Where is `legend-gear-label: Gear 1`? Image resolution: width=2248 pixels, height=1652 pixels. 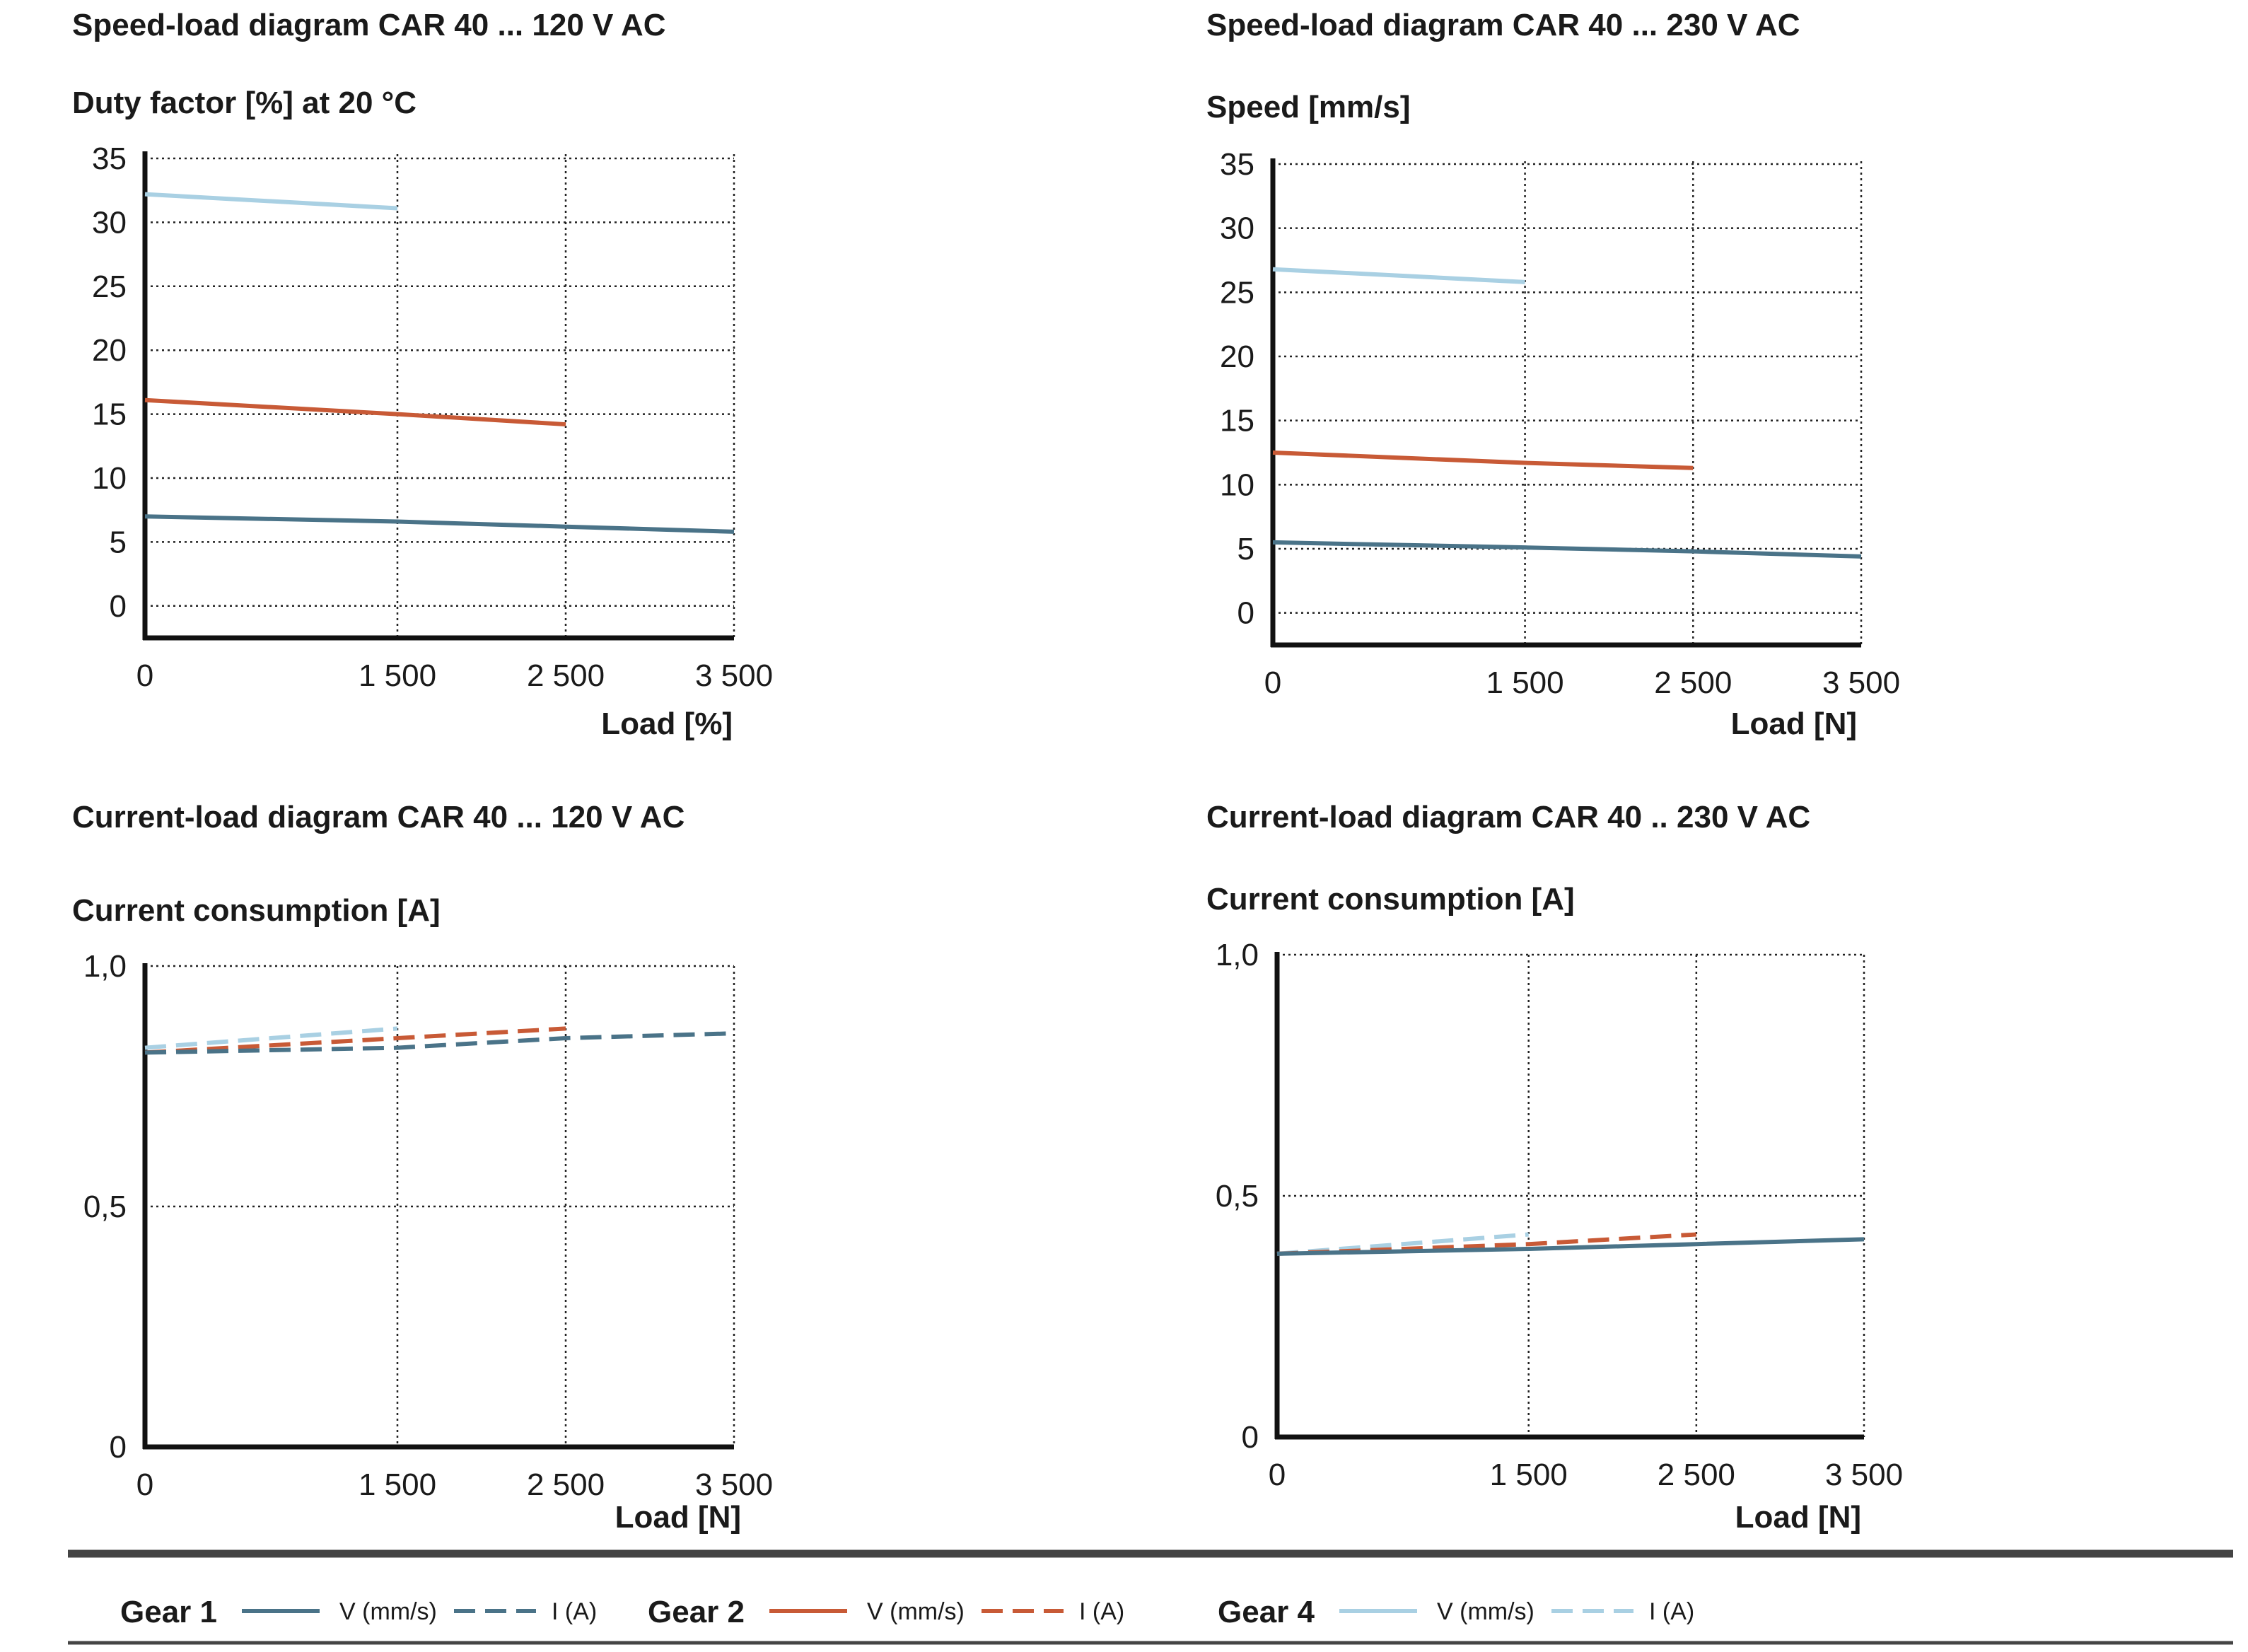
legend-gear-label: Gear 1 is located at coordinates (168, 1612).